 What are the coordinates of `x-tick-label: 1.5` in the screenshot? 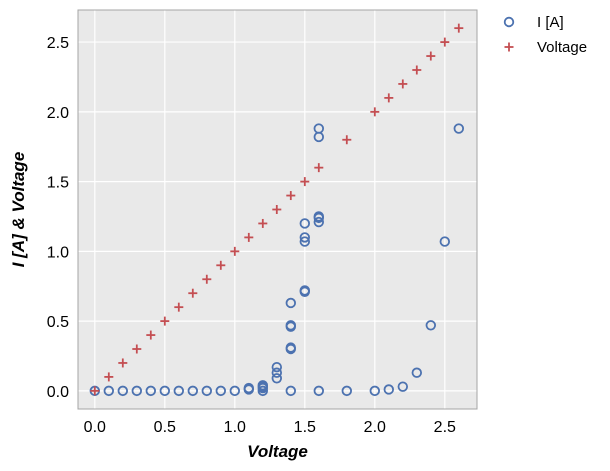 It's located at (305, 427).